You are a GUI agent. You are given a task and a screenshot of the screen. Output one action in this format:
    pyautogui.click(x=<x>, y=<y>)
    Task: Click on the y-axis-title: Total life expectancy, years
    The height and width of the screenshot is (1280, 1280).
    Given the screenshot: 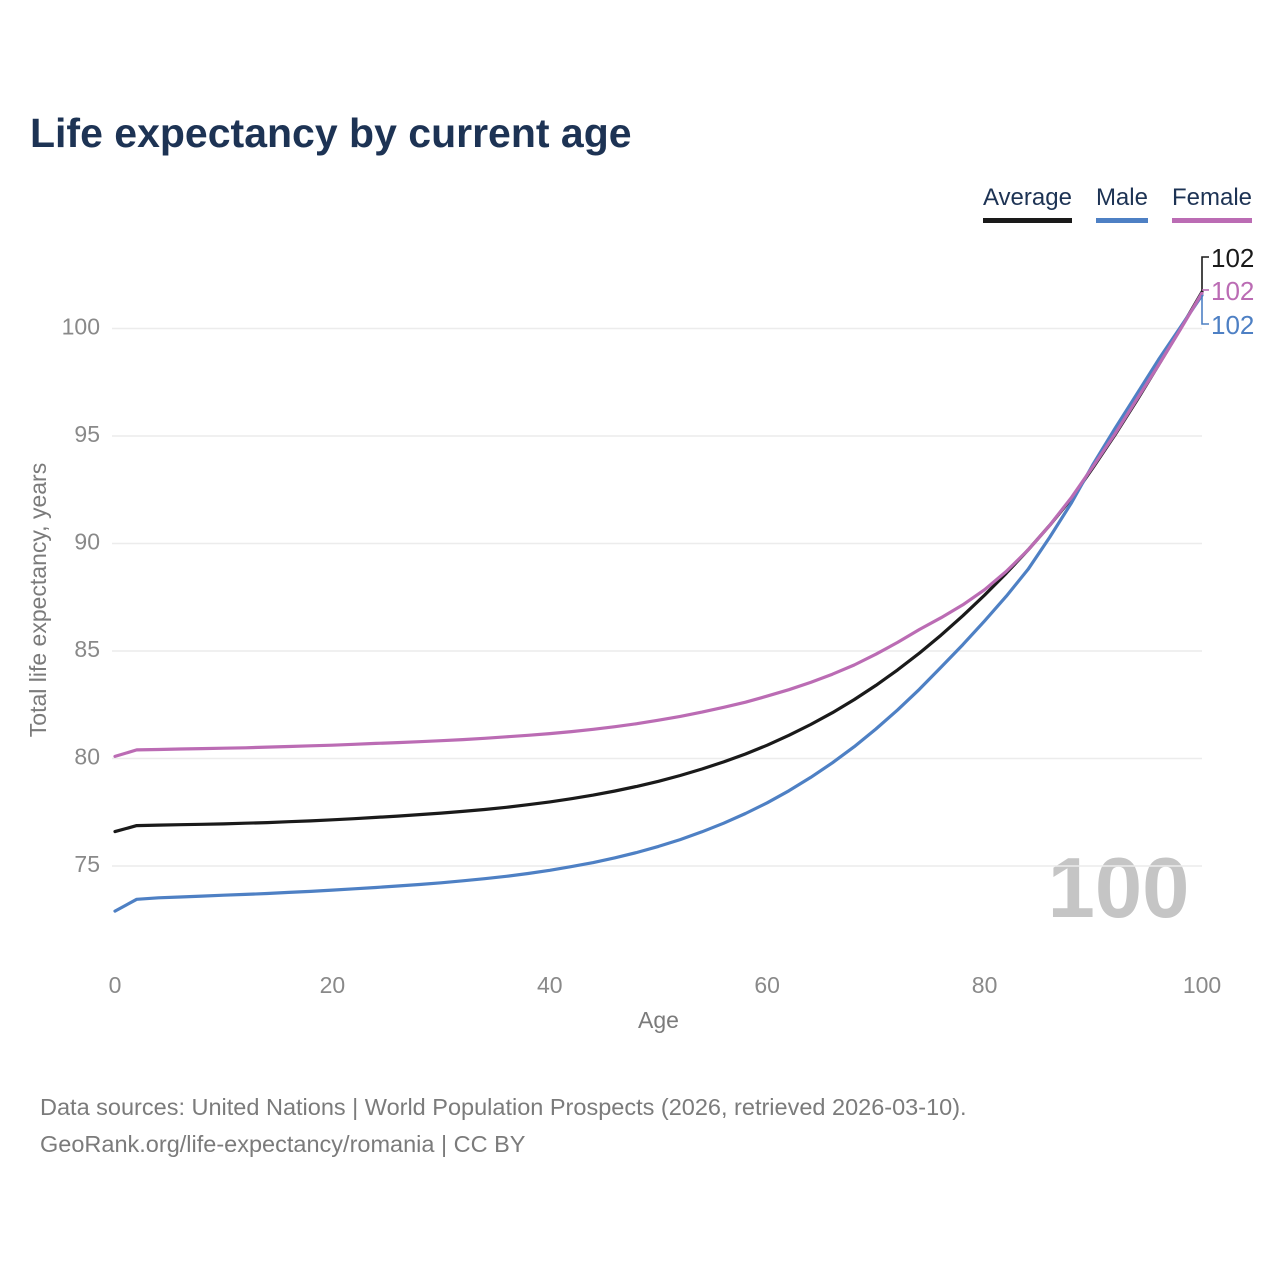 What is the action you would take?
    pyautogui.click(x=38, y=600)
    